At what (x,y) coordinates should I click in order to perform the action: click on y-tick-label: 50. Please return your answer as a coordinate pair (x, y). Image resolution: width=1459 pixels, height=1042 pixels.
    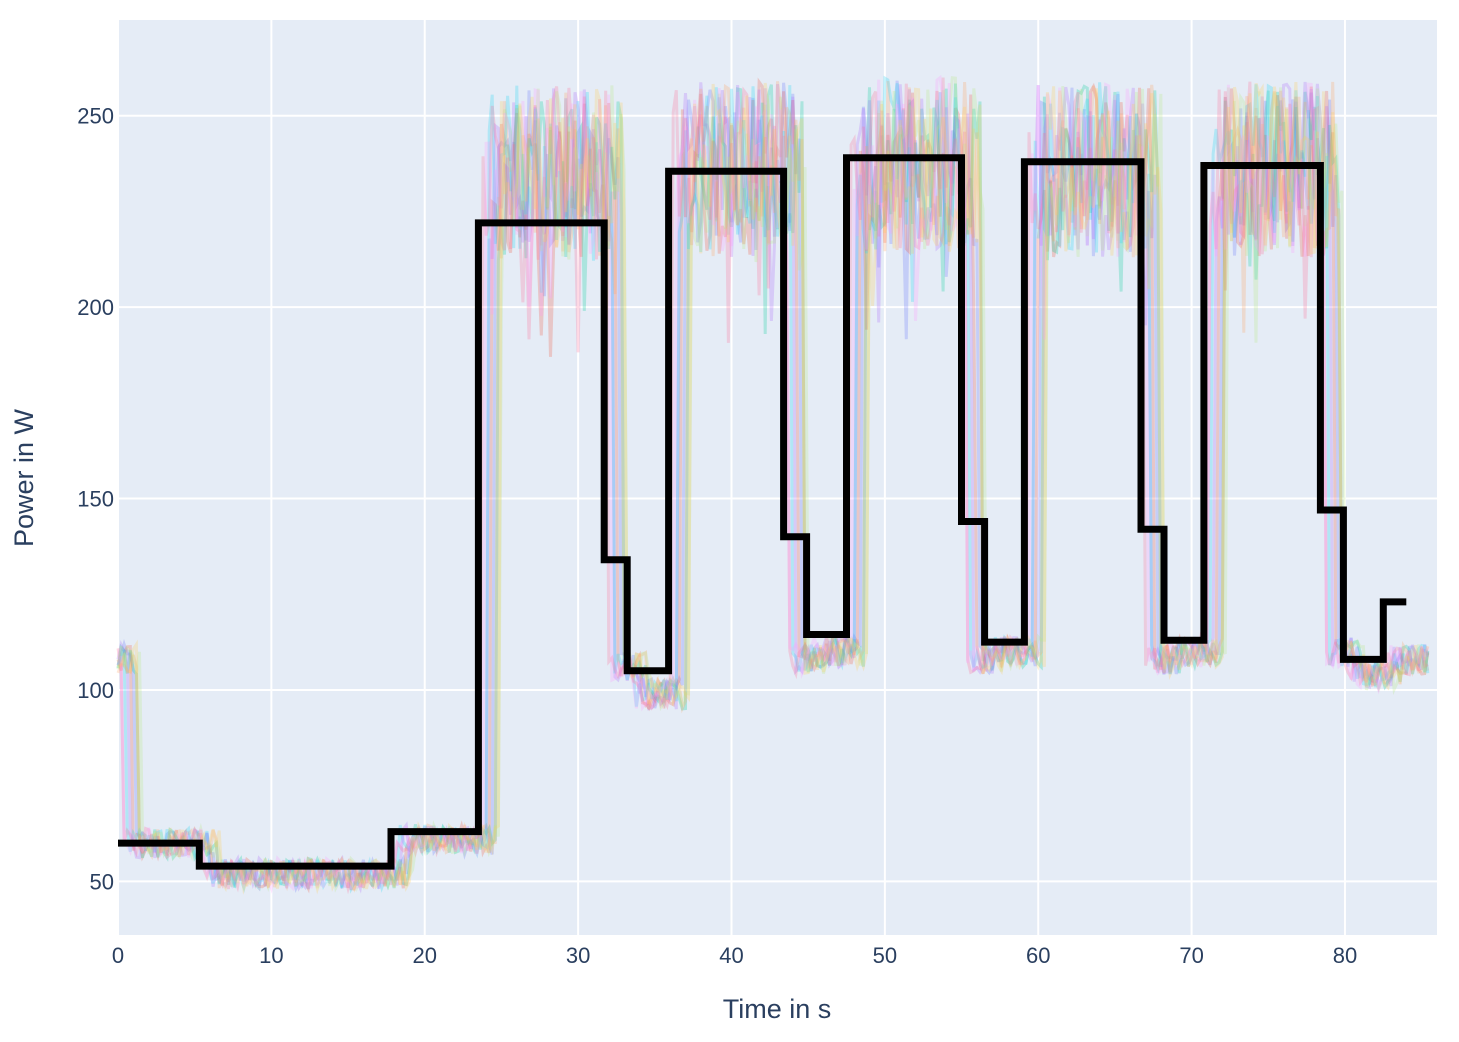
    Looking at the image, I should click on (102, 881).